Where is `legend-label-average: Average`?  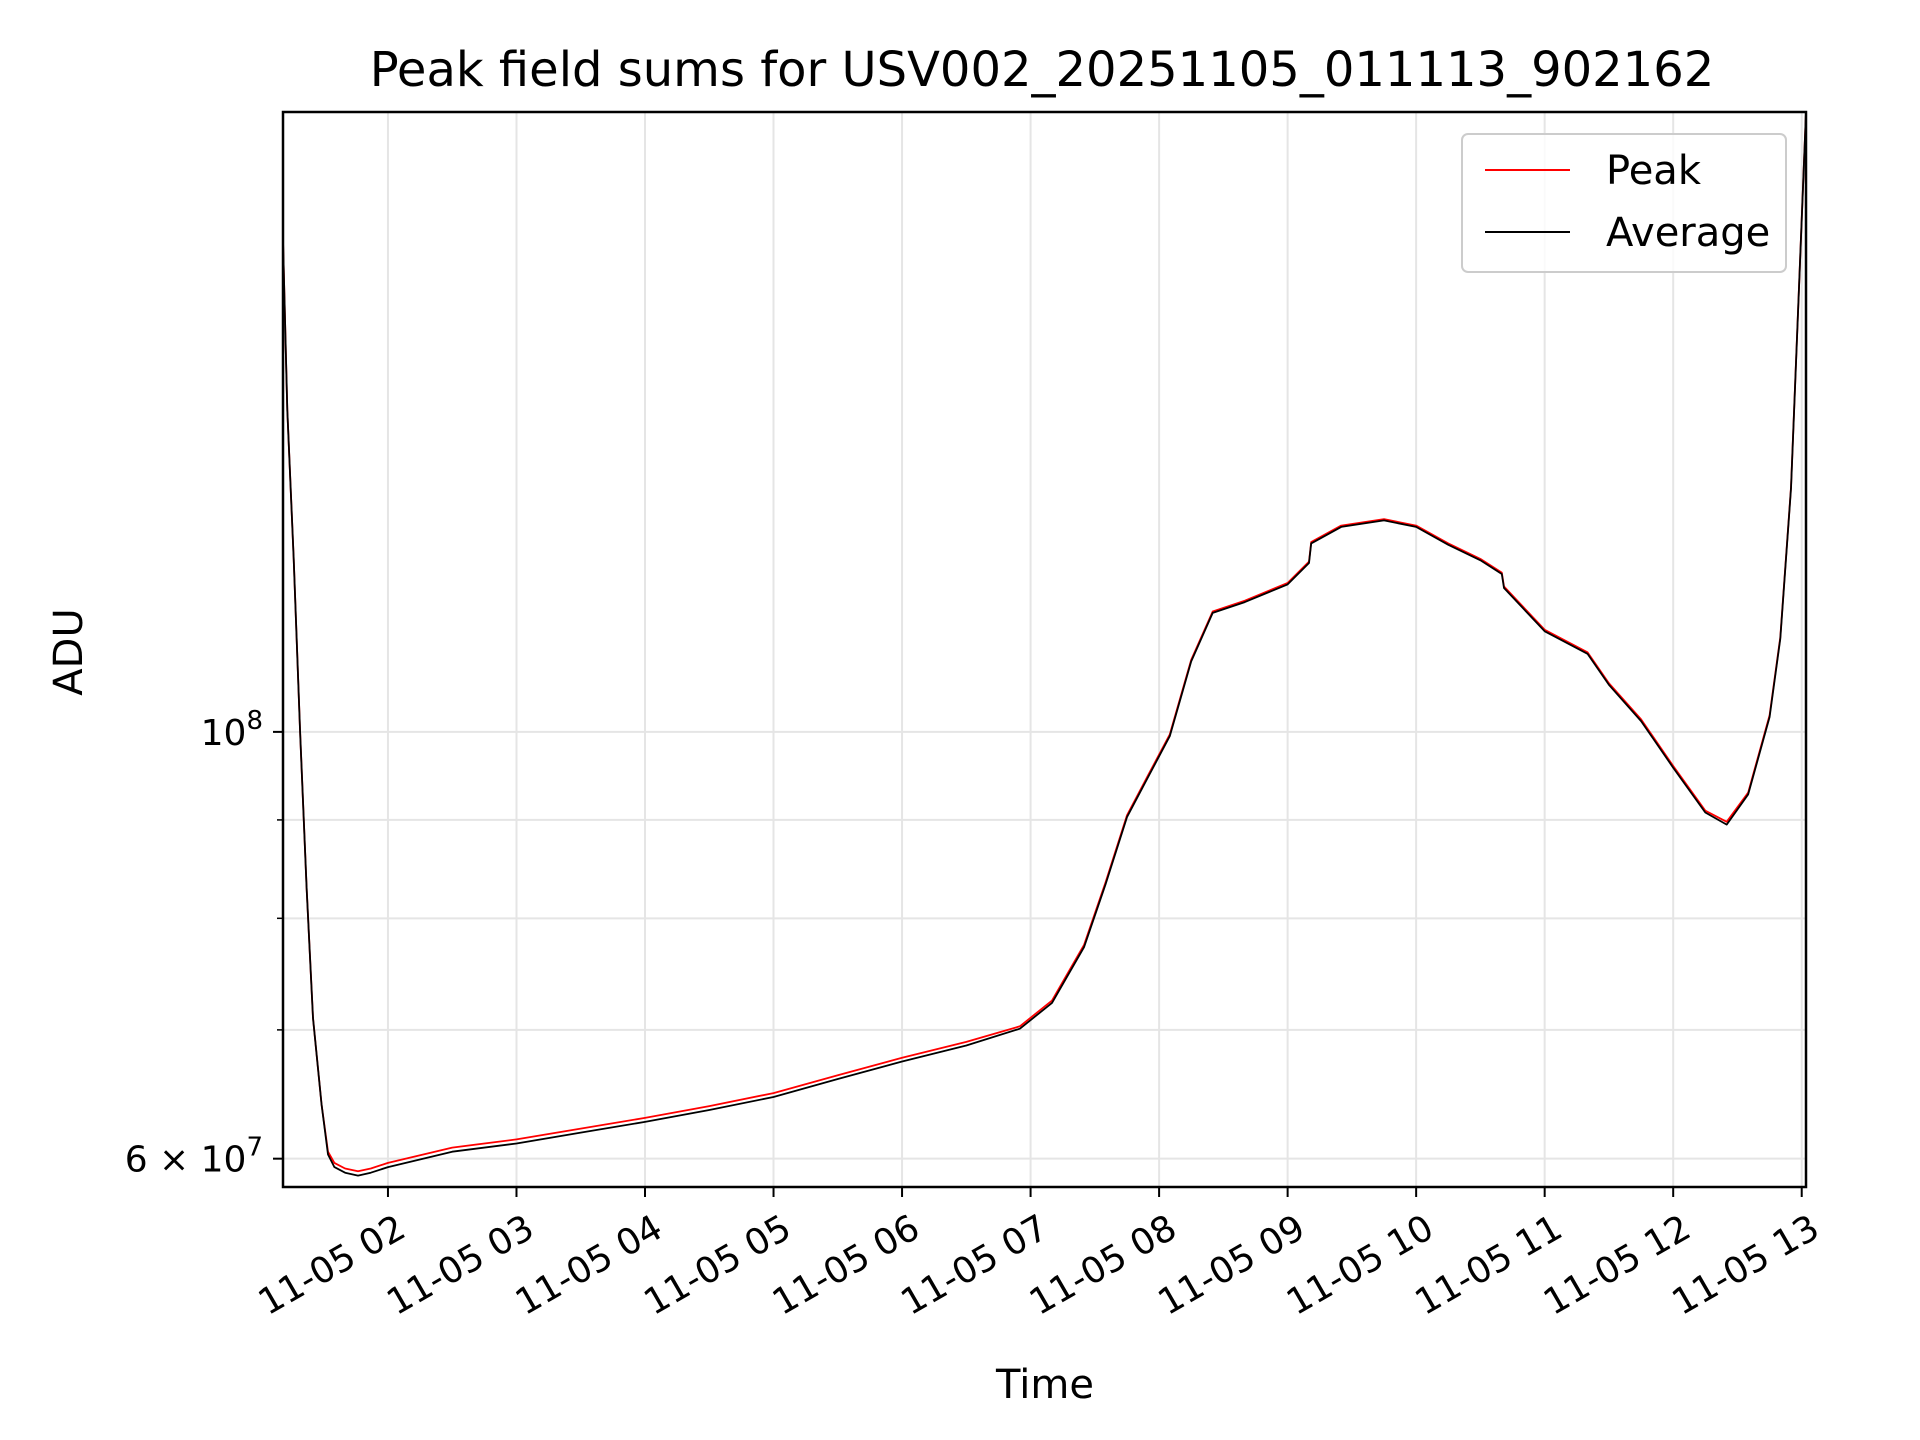 legend-label-average: Average is located at coordinates (1688, 233).